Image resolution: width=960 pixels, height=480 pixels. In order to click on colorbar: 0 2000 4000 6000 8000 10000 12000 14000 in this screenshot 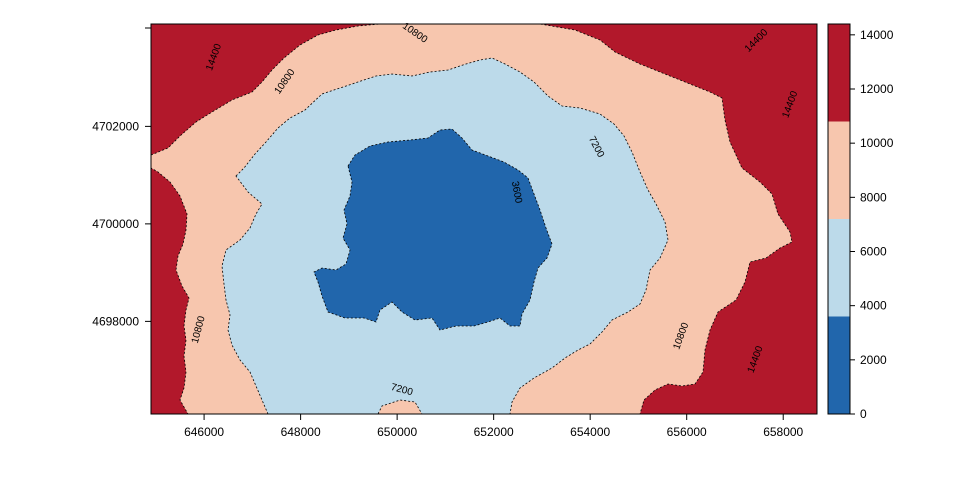, I will do `click(860, 222)`.